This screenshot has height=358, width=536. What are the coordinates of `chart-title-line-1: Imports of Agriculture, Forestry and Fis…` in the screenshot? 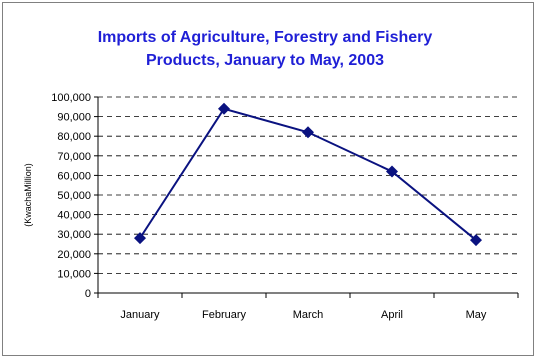 It's located at (265, 37).